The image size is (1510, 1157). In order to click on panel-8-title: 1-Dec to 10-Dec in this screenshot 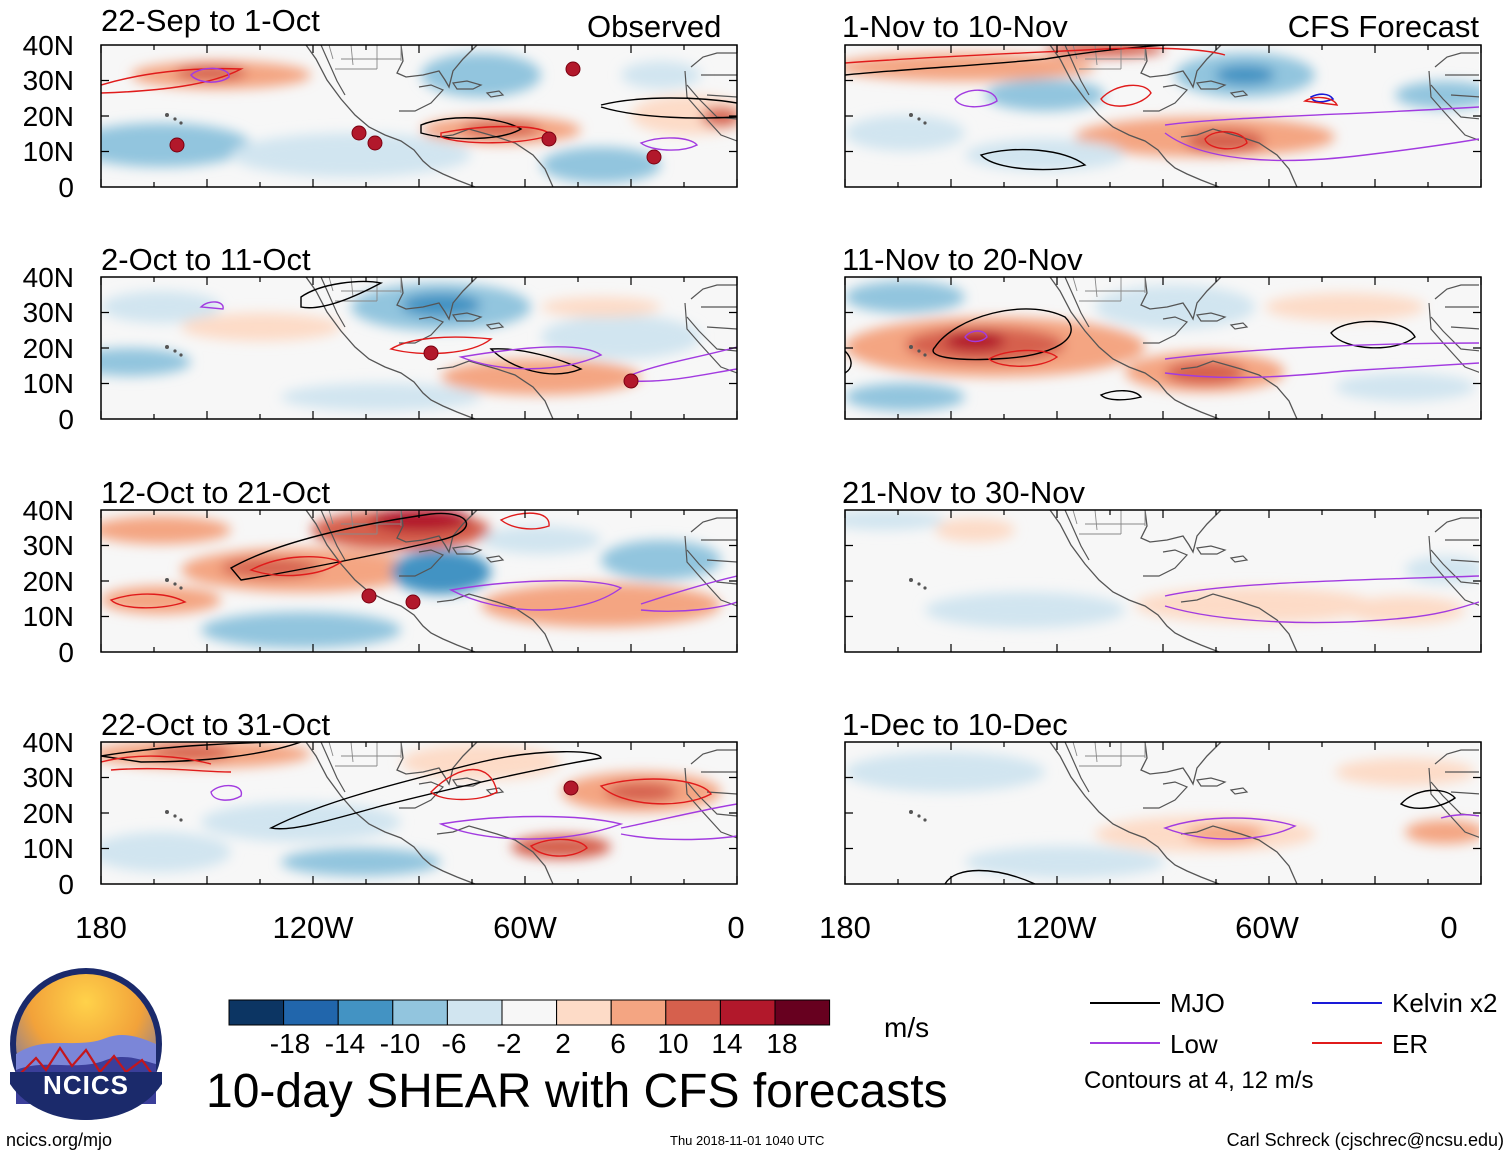, I will do `click(955, 724)`.